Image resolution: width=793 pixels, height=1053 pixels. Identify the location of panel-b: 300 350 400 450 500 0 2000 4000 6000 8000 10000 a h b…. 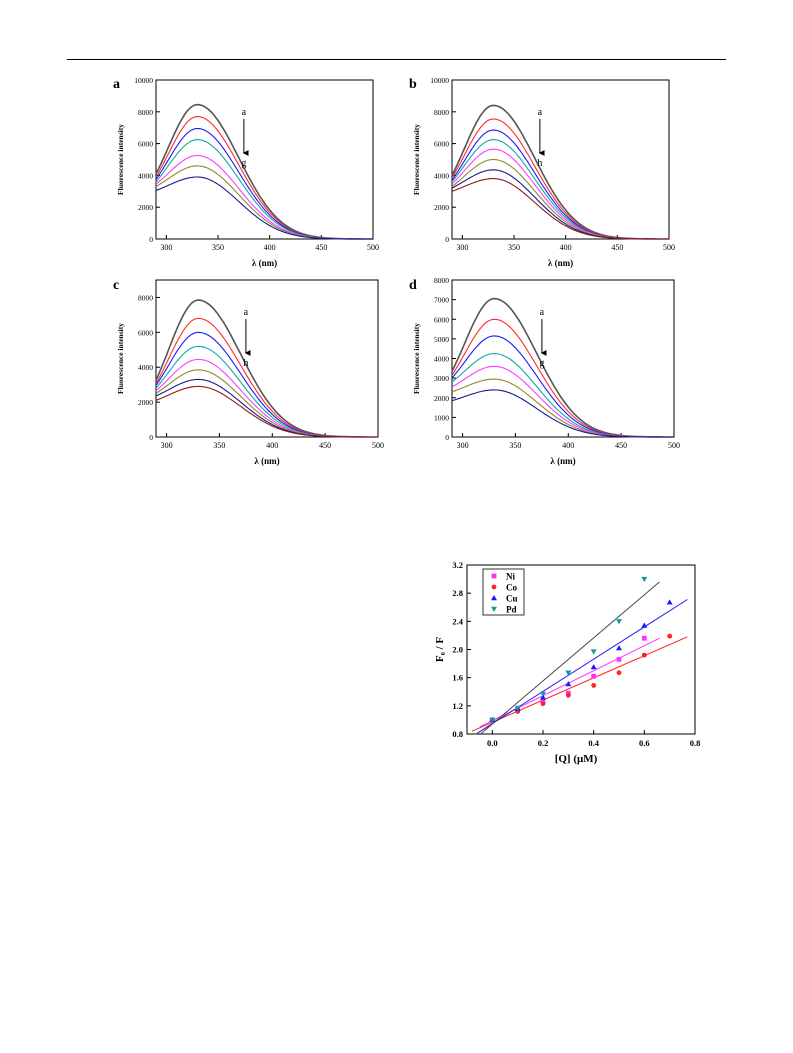
(542, 172).